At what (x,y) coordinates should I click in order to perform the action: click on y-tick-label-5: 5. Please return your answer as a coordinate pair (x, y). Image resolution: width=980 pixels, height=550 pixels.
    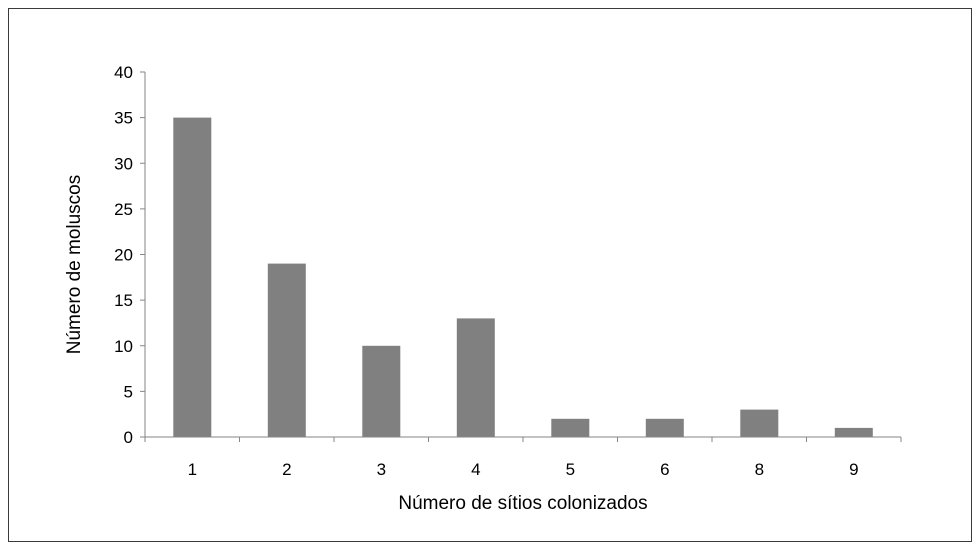
    Looking at the image, I should click on (128, 391).